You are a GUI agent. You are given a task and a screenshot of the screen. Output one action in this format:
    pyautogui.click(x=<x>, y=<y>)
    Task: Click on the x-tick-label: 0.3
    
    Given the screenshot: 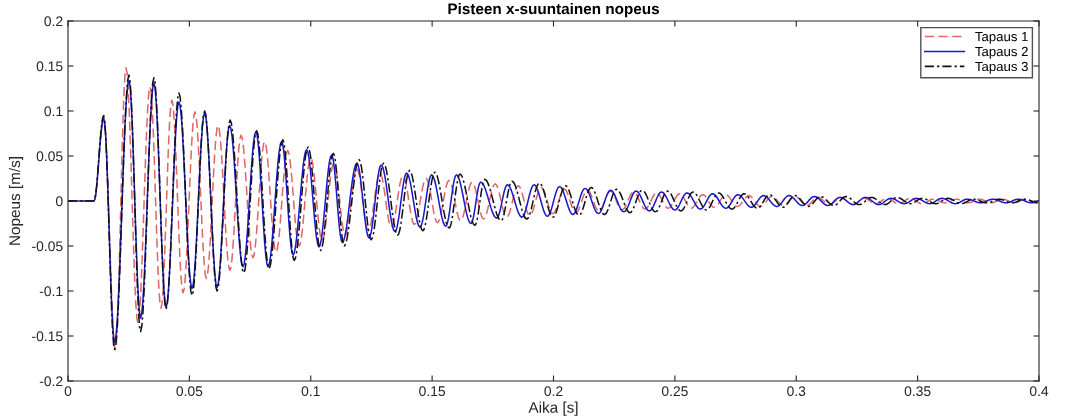 What is the action you would take?
    pyautogui.click(x=796, y=391)
    